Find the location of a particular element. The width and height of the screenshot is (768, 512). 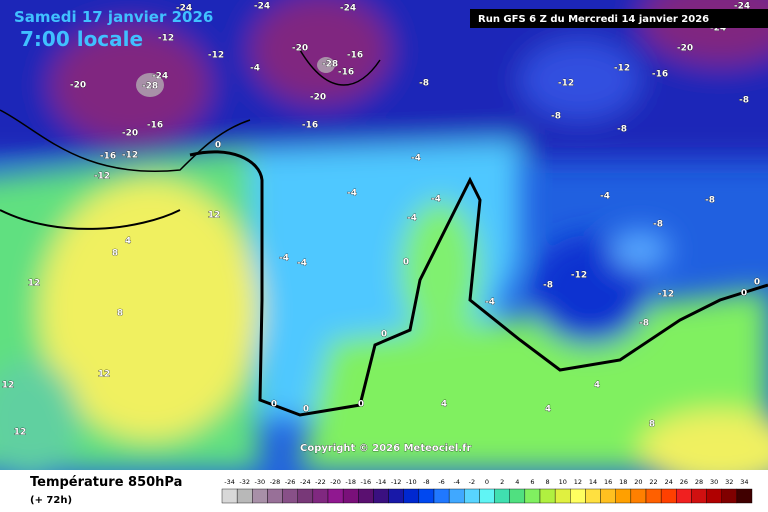

scale-label: 20 is located at coordinates (638, 482).